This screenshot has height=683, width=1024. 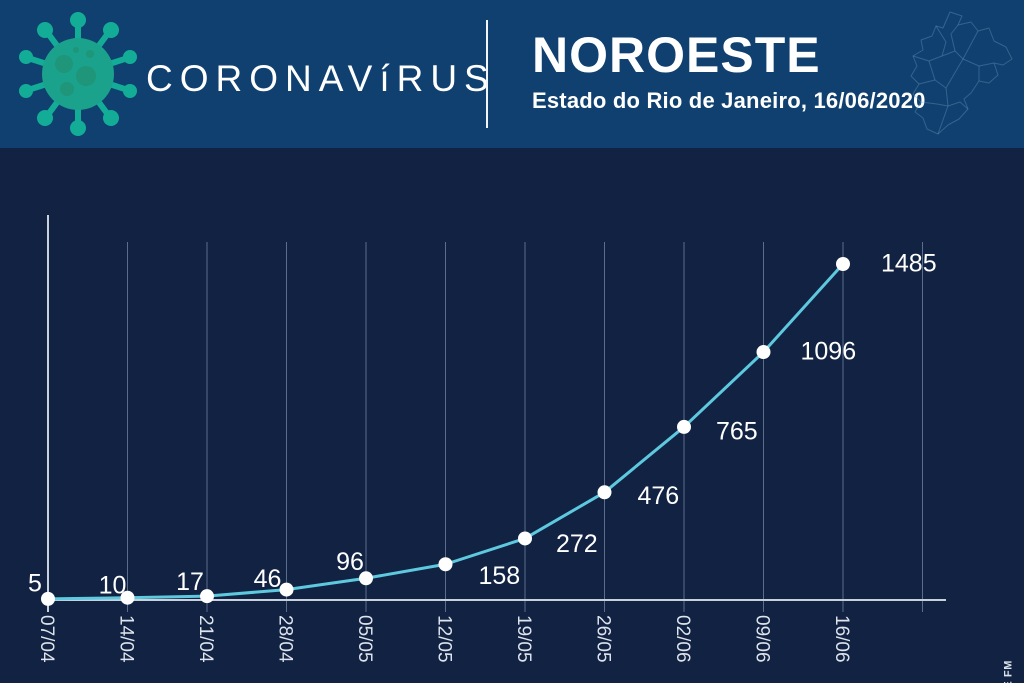 What do you see at coordinates (841, 639) in the screenshot?
I see `x-tick-label: 16/06` at bounding box center [841, 639].